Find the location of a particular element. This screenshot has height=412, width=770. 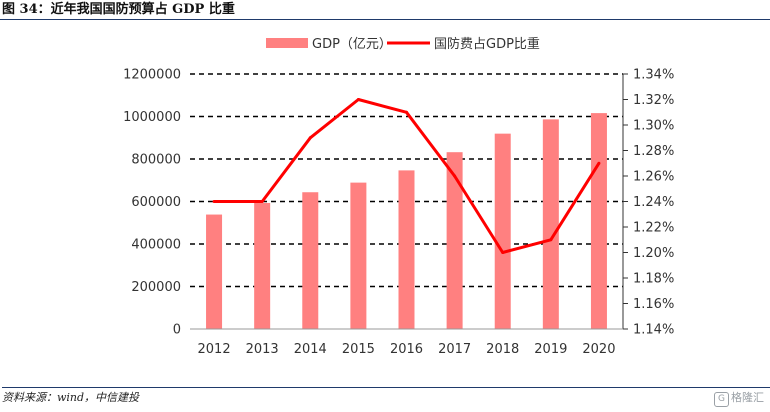

x-tick-label: 2017 is located at coordinates (454, 349).